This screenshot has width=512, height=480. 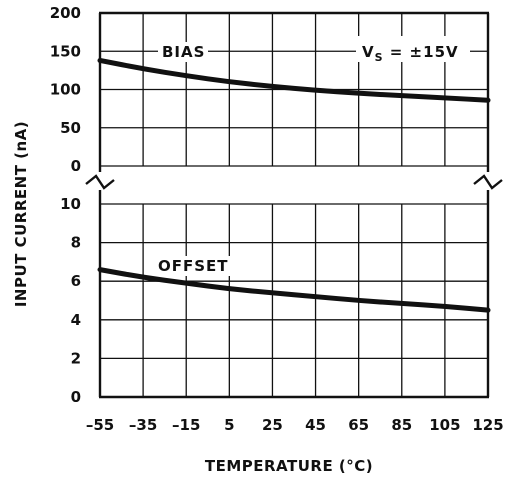 I want to click on supply-voltage-bg, so click(x=413, y=49).